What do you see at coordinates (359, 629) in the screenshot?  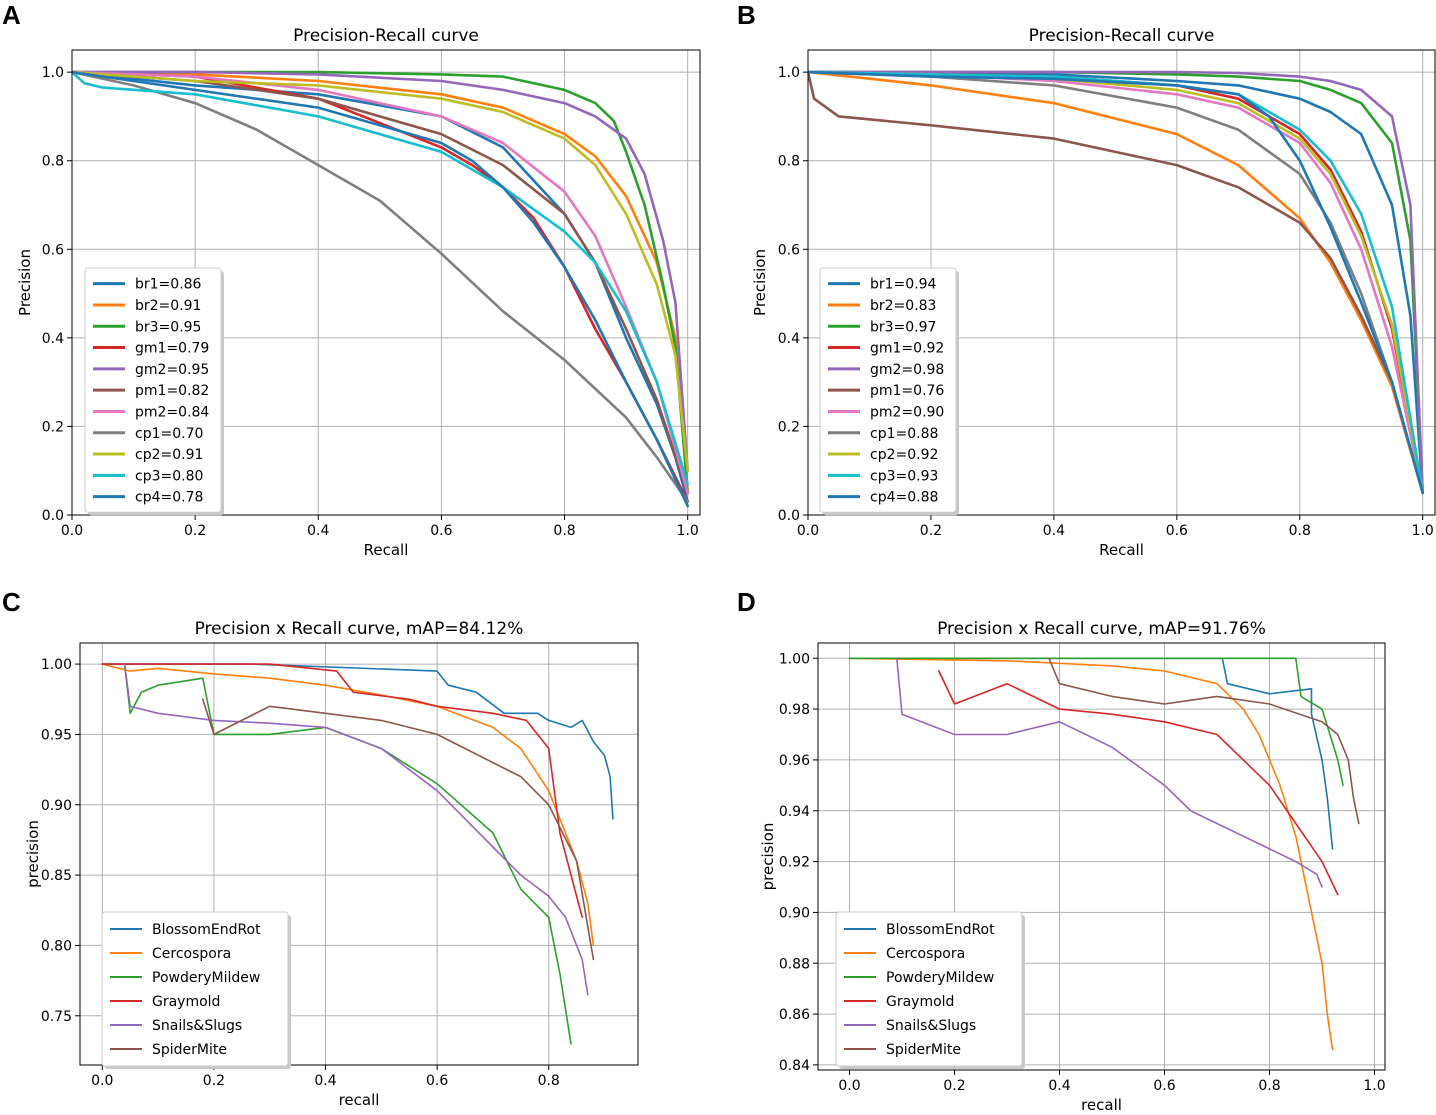 I see `chart-title: Precision x Recall curve, mAP=84.12%` at bounding box center [359, 629].